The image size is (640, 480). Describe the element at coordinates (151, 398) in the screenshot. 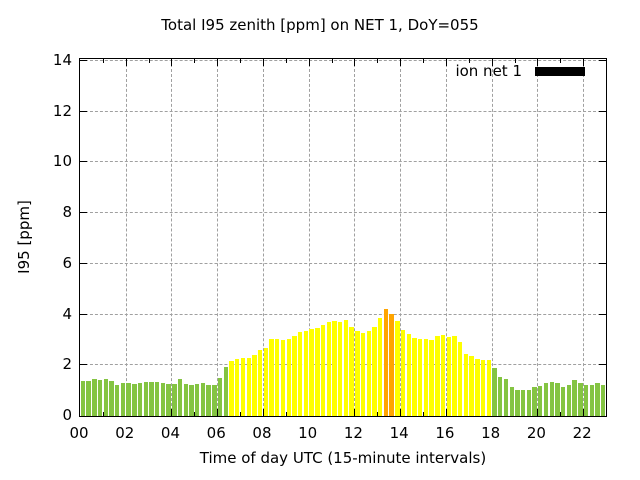

I see `bar-03:00` at that location.